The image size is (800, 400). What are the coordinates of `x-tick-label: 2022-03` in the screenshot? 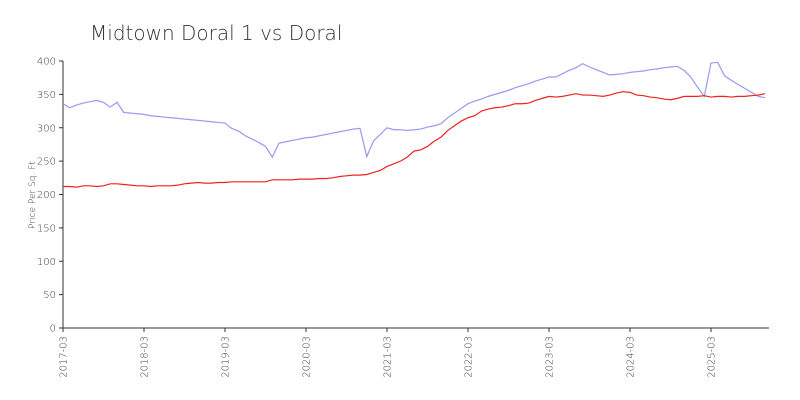 It's located at (469, 357).